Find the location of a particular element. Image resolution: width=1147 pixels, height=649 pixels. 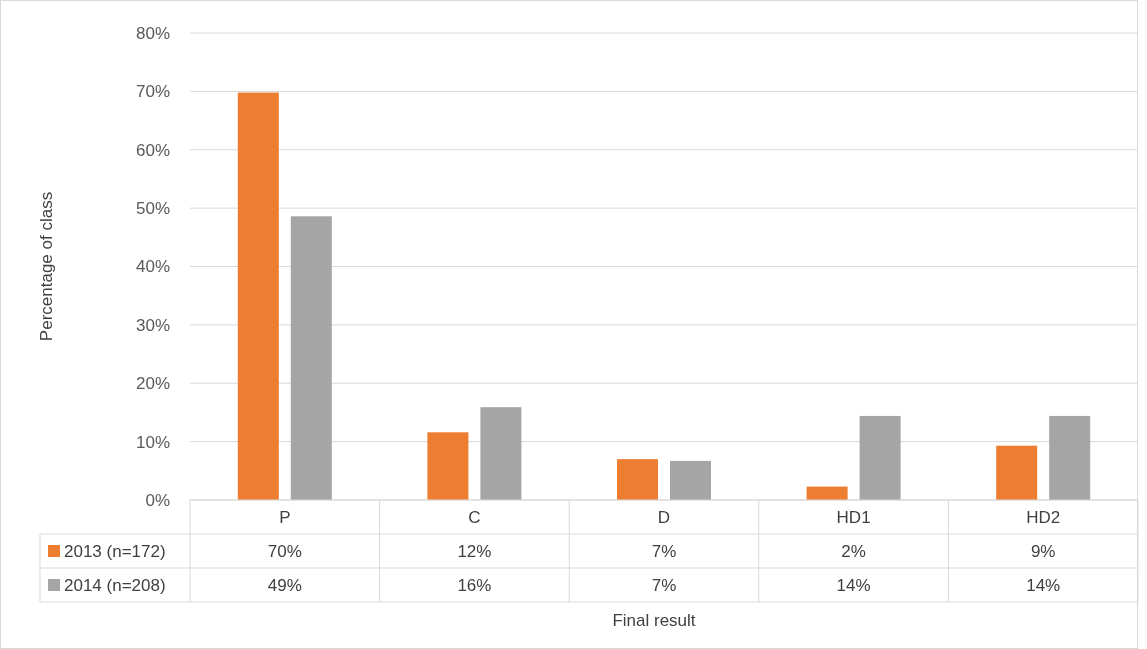

data-label: 2% is located at coordinates (853, 551).